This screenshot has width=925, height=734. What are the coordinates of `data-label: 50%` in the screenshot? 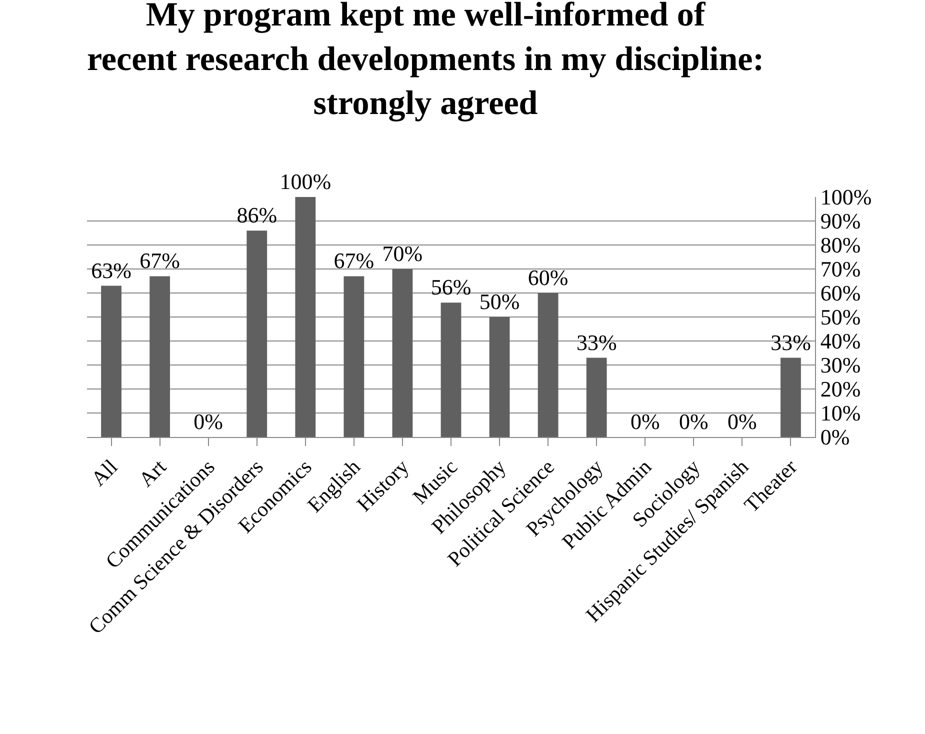 It's located at (499, 301).